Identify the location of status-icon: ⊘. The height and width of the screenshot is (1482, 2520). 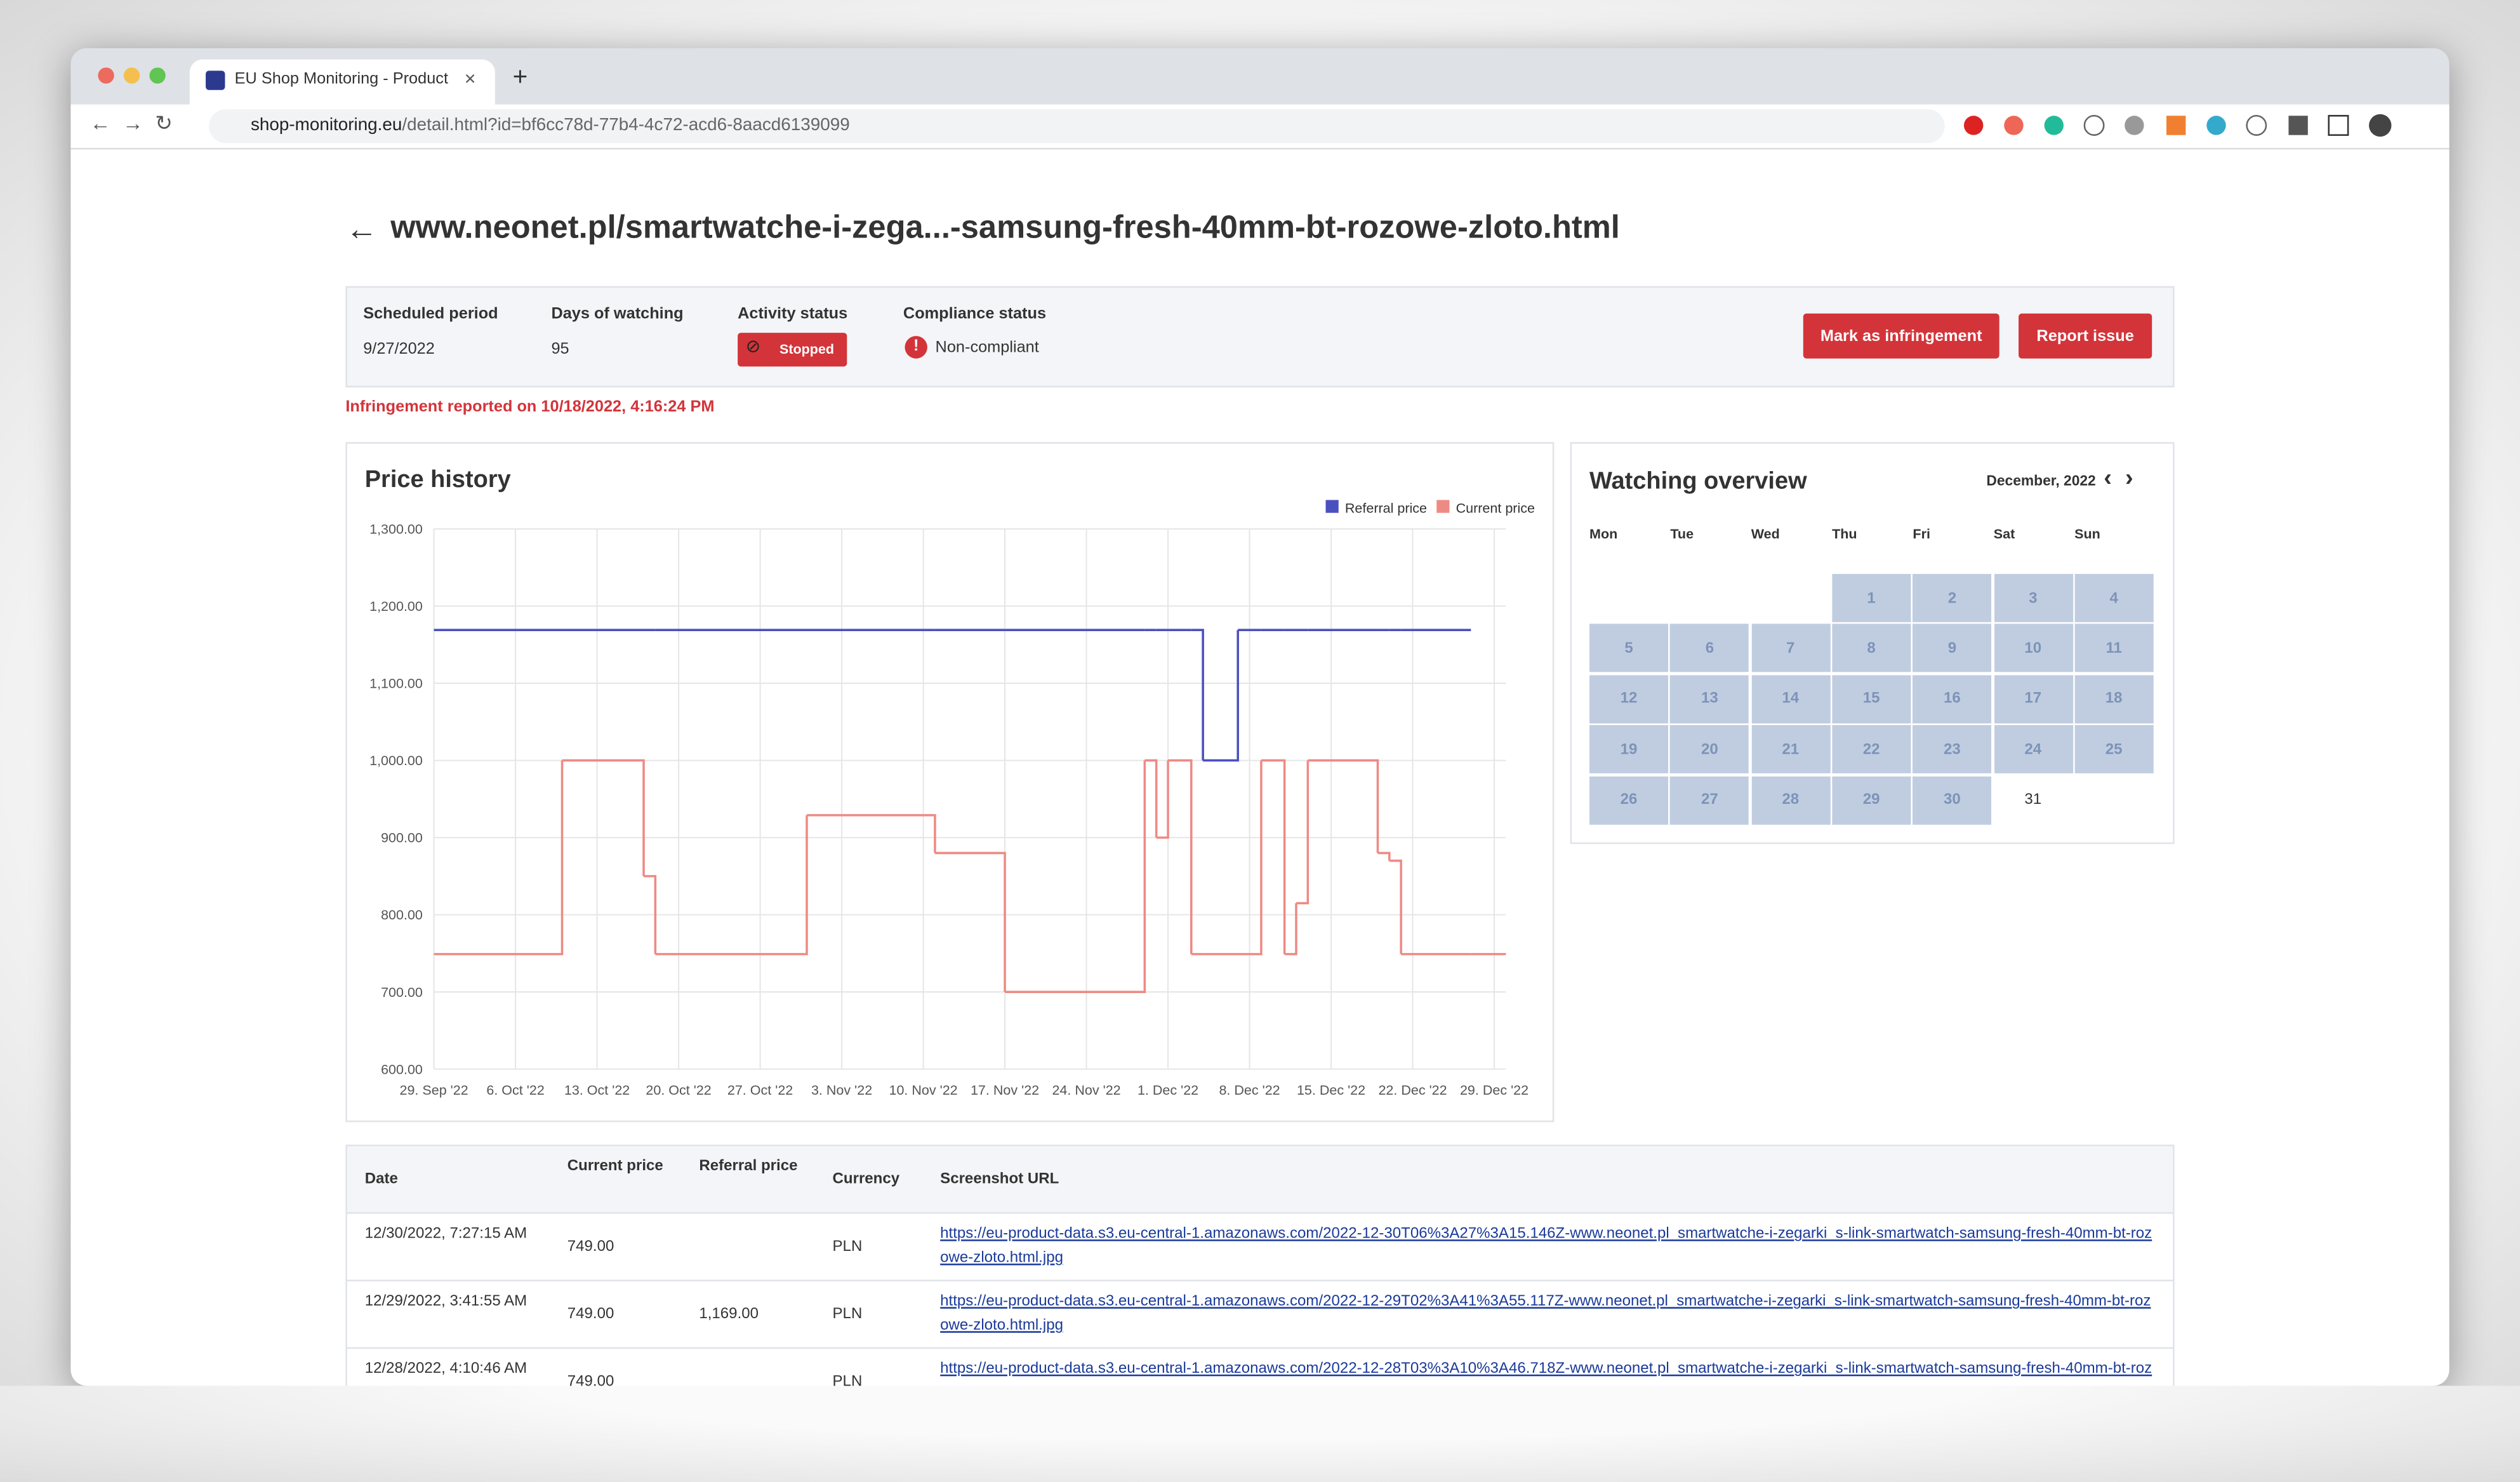
(753, 347).